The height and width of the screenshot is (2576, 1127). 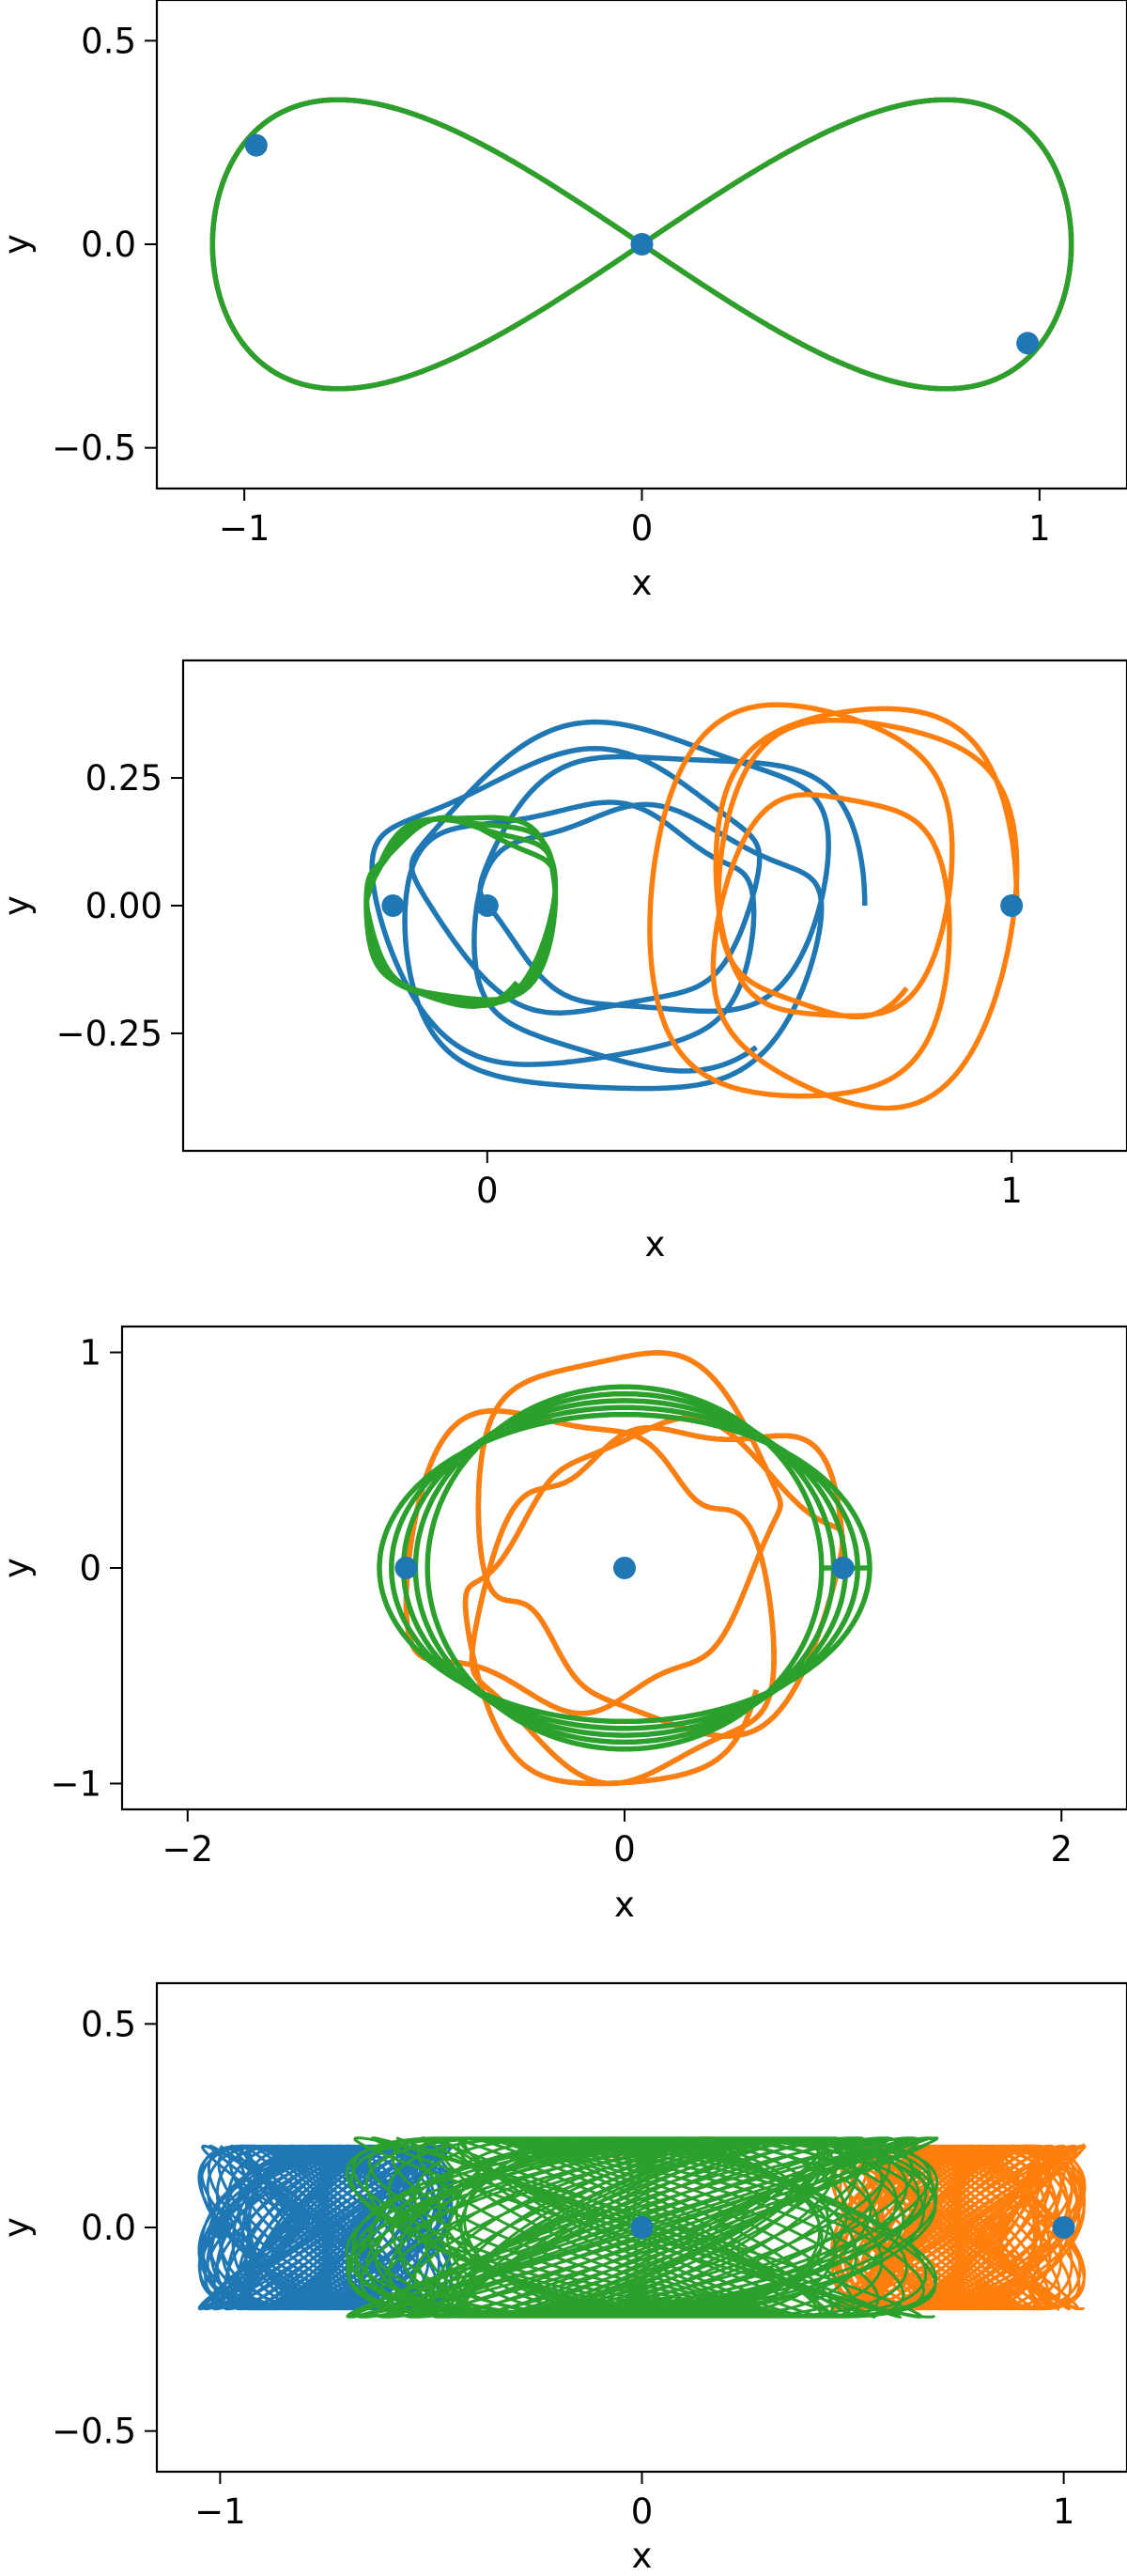 What do you see at coordinates (75, 1783) in the screenshot?
I see `y-tick-label: −1` at bounding box center [75, 1783].